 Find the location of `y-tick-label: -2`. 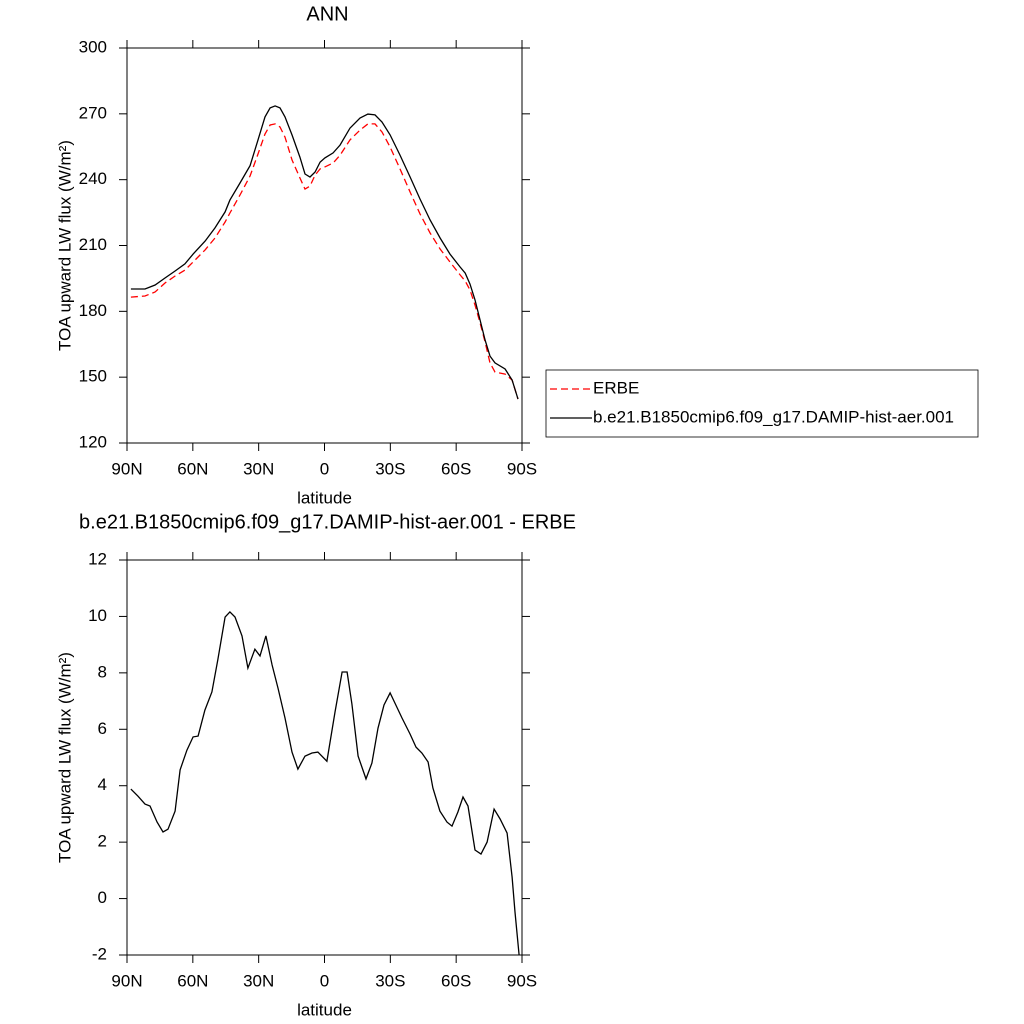

y-tick-label: -2 is located at coordinates (99, 953).